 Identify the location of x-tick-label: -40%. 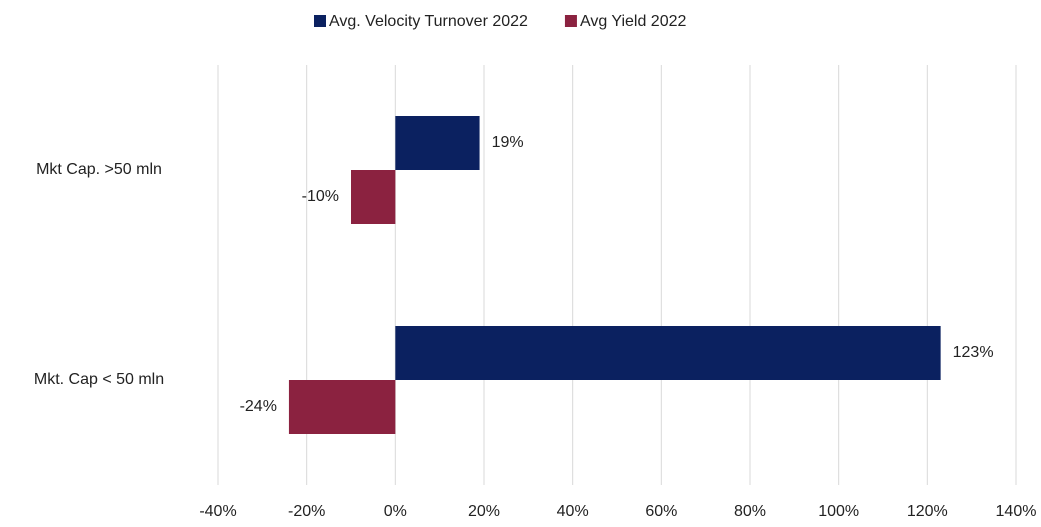
(217, 511).